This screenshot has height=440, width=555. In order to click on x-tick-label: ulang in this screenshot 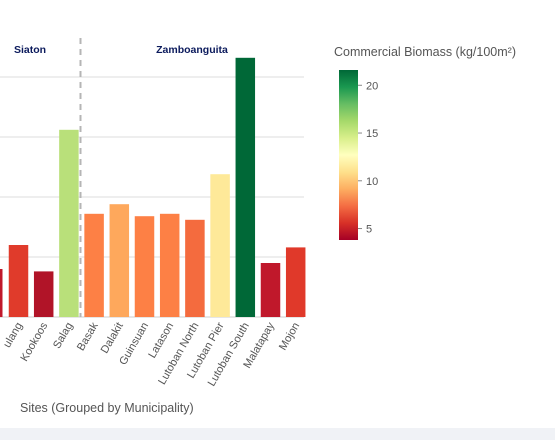, I will do `click(13, 335)`.